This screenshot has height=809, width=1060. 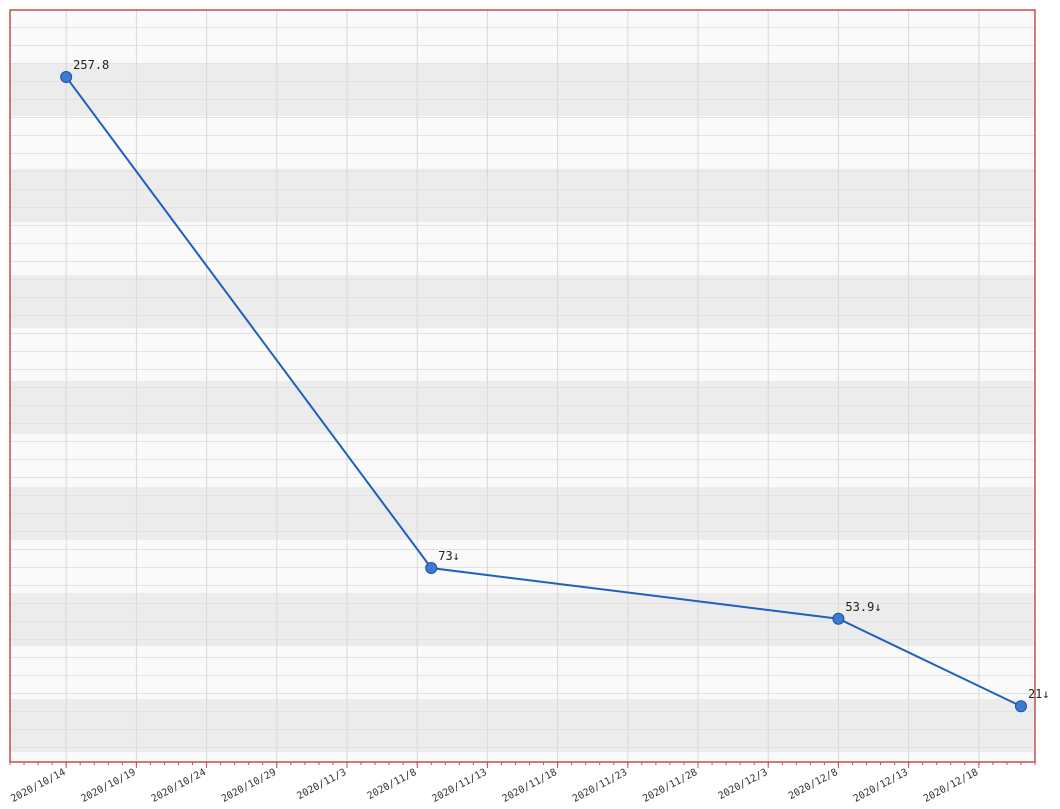 I want to click on x-tick-label: 2020/12/8, so click(x=813, y=784).